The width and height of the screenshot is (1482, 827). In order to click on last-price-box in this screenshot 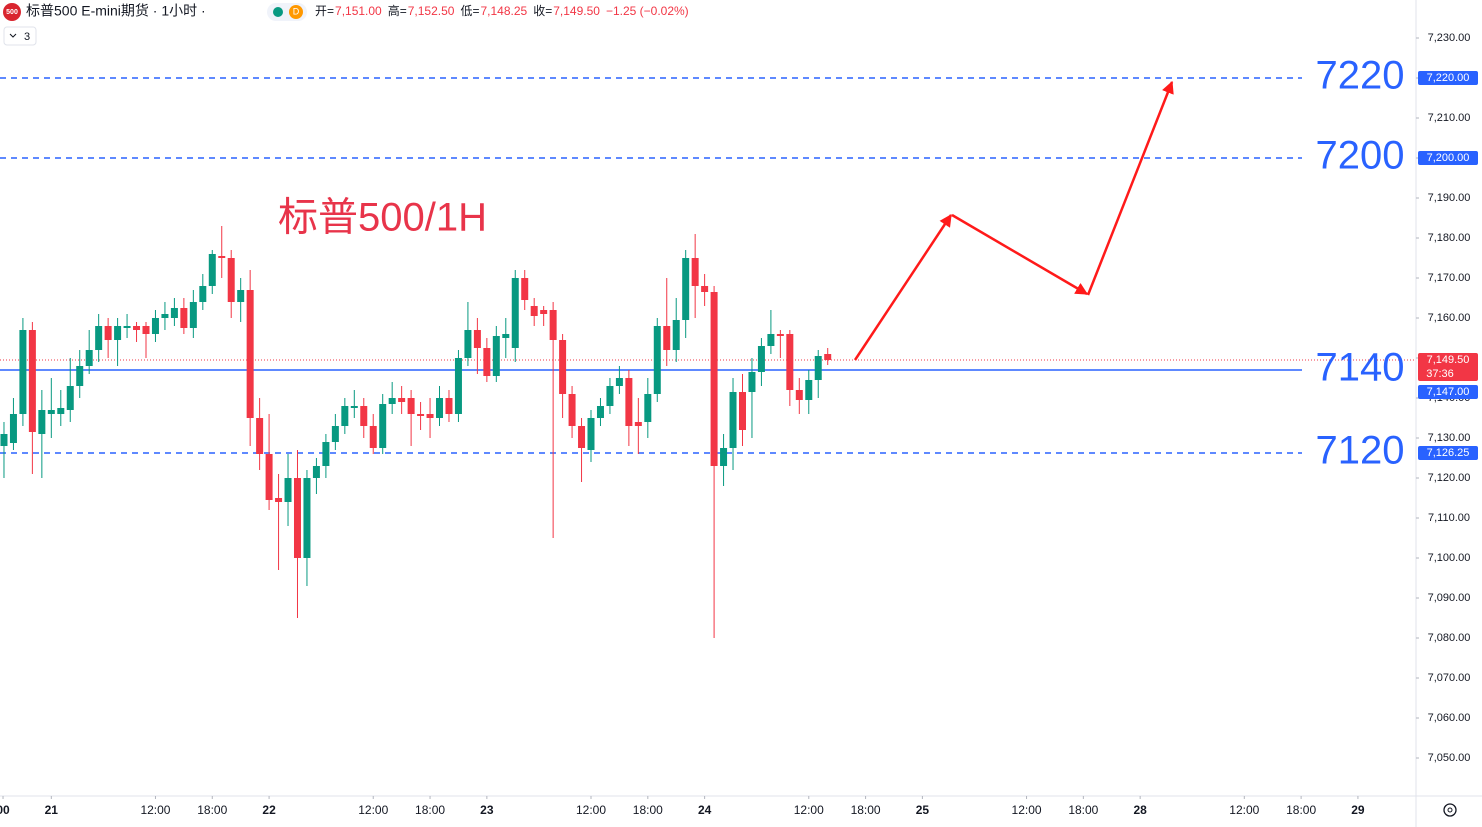, I will do `click(1448, 367)`.